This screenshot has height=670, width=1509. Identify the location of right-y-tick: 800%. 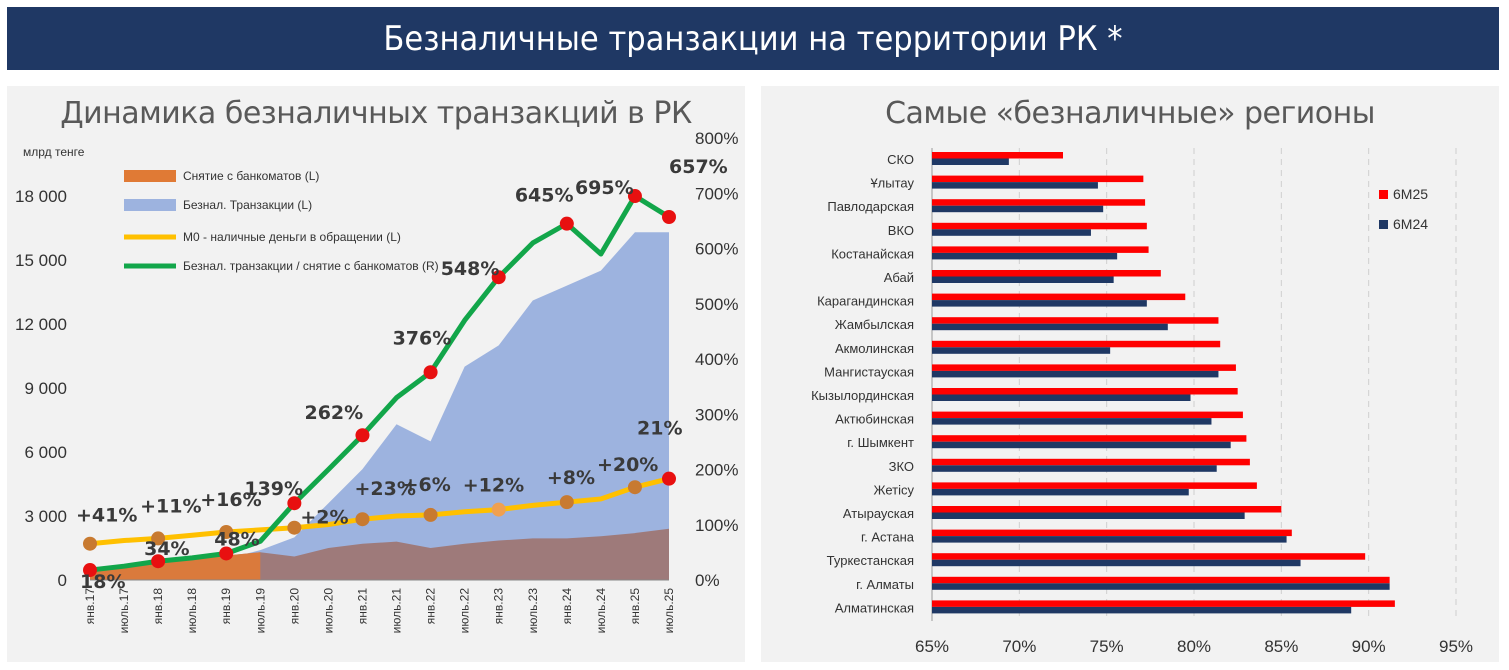
(716, 138).